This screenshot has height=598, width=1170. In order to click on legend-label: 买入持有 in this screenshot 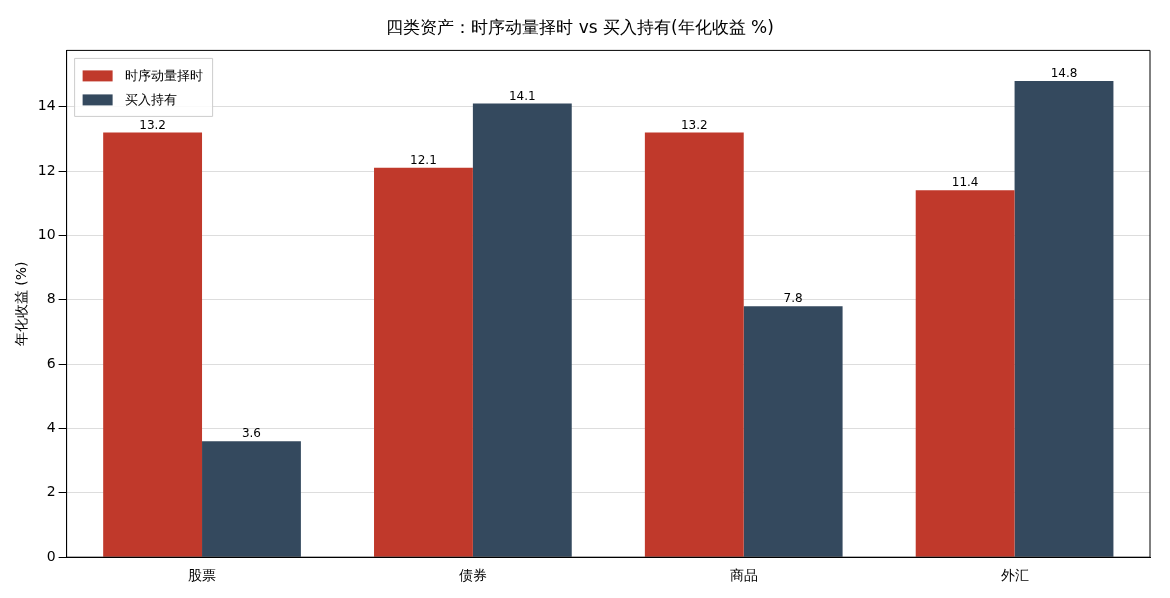, I will do `click(150, 99)`.